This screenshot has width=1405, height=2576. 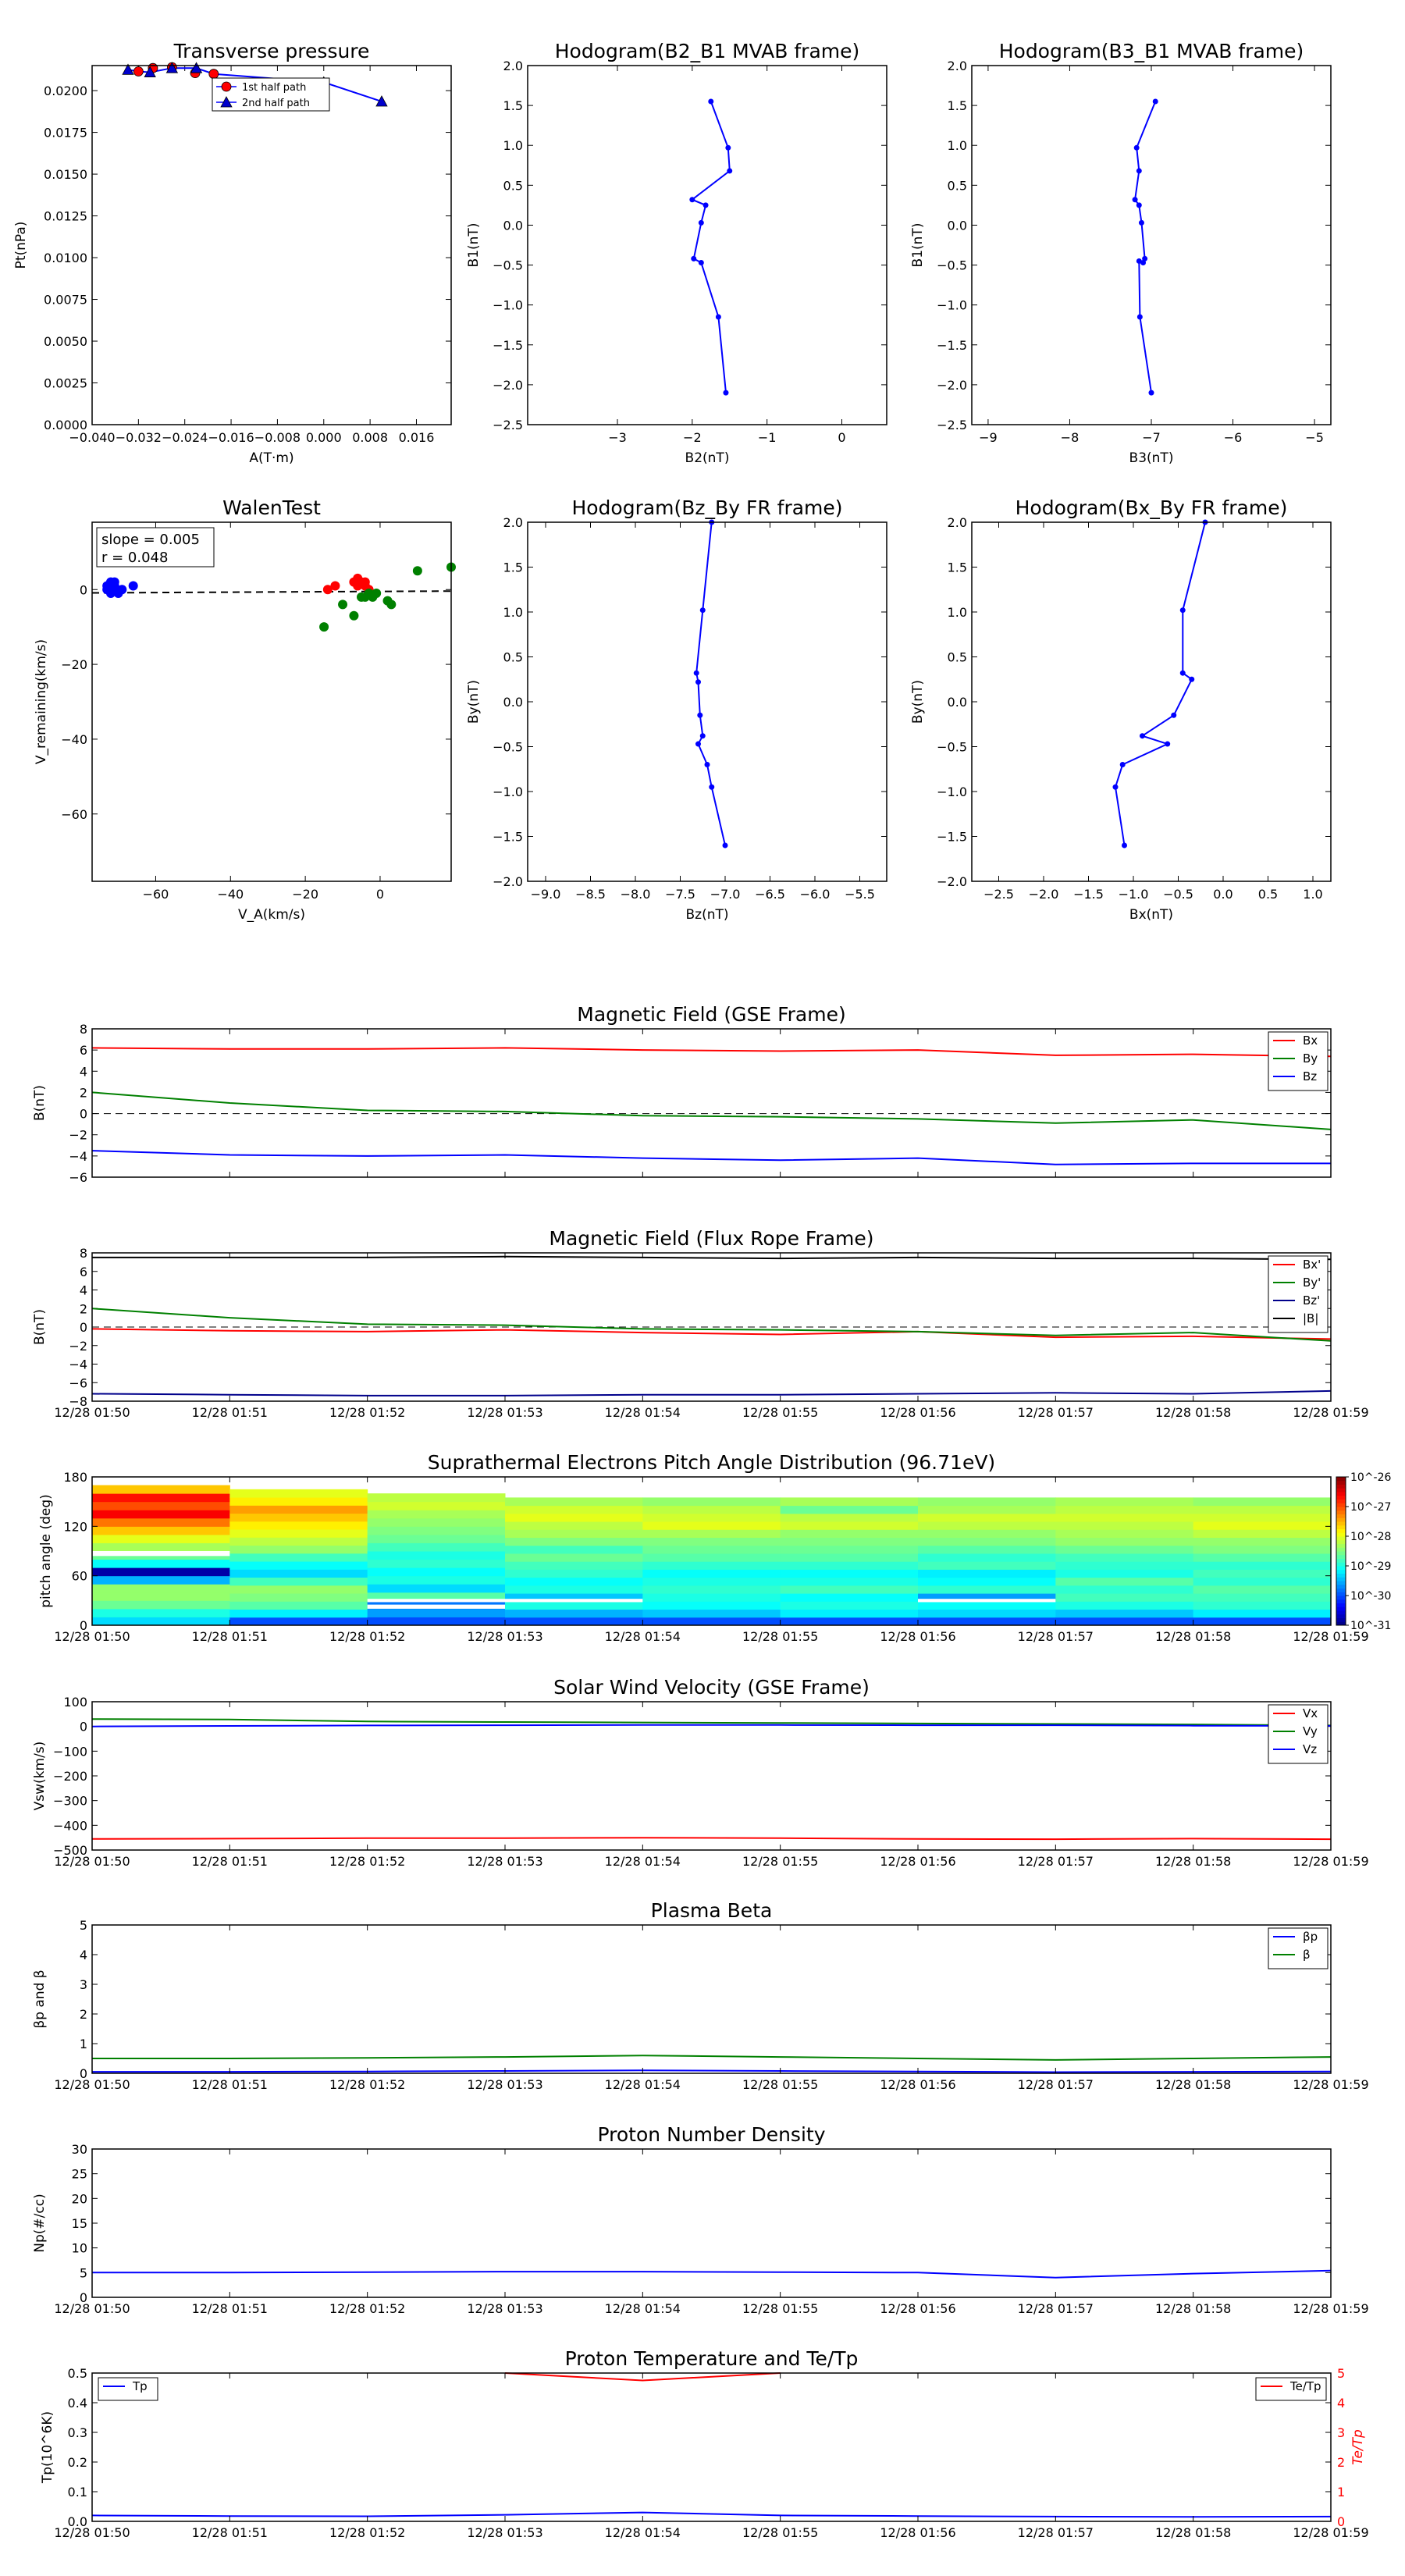 I want to click on y-tick-label: −2.5, so click(x=508, y=425).